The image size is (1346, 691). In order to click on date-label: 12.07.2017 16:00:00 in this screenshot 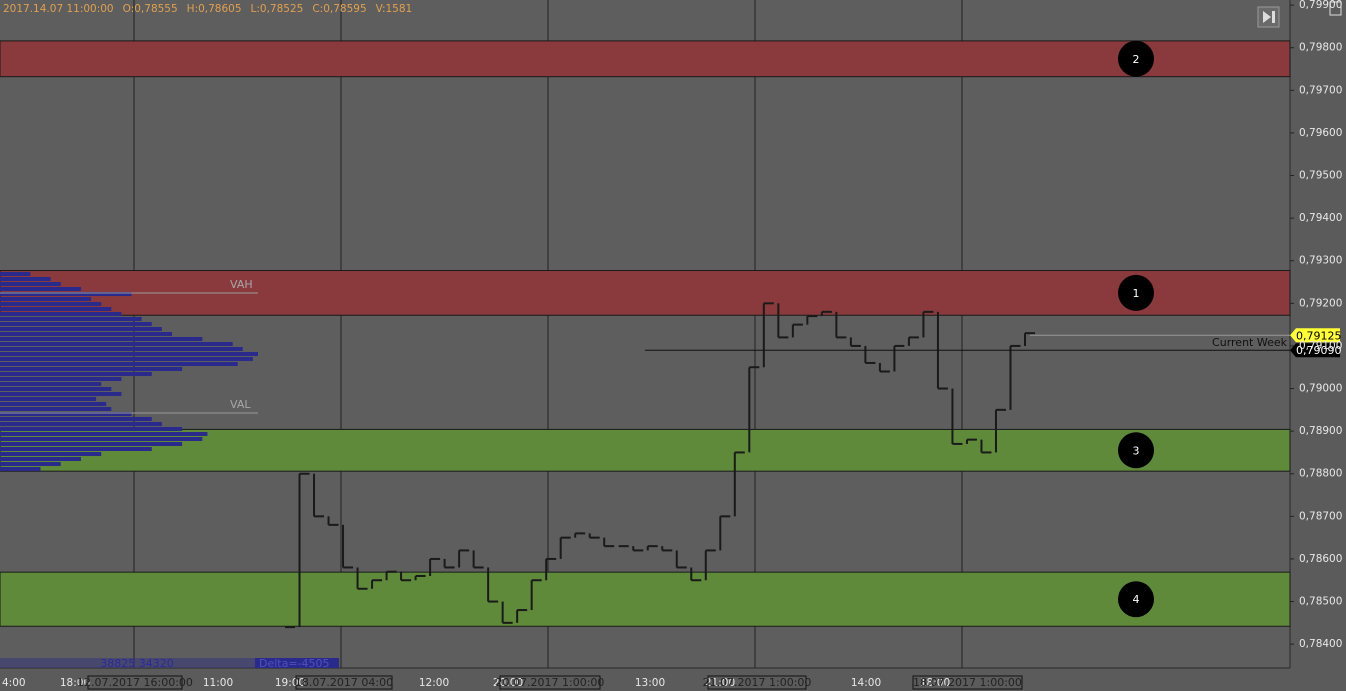, I will do `click(135, 682)`.